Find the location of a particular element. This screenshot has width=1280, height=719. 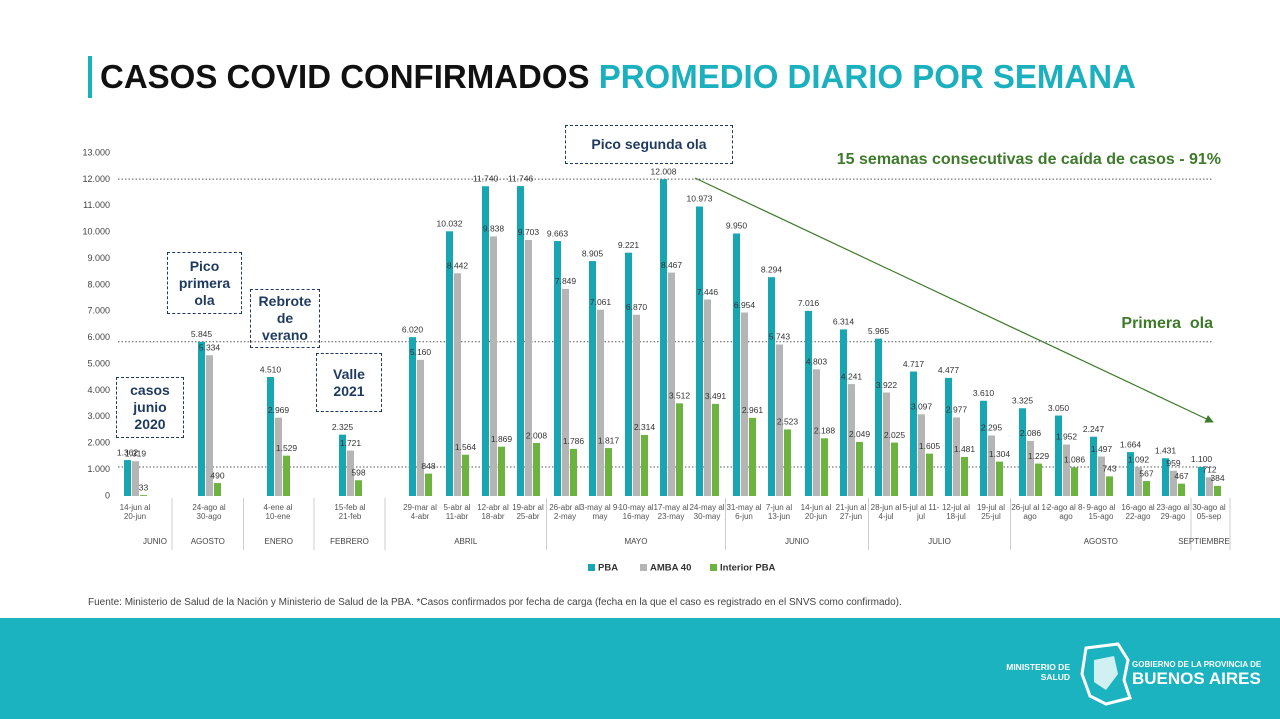

value-label: 2.969 is located at coordinates (279, 410).